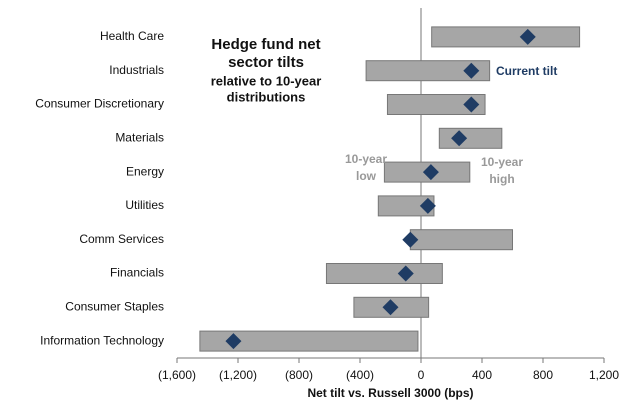 The image size is (629, 409). Describe the element at coordinates (502, 162) in the screenshot. I see `legend-high: 10-year` at that location.